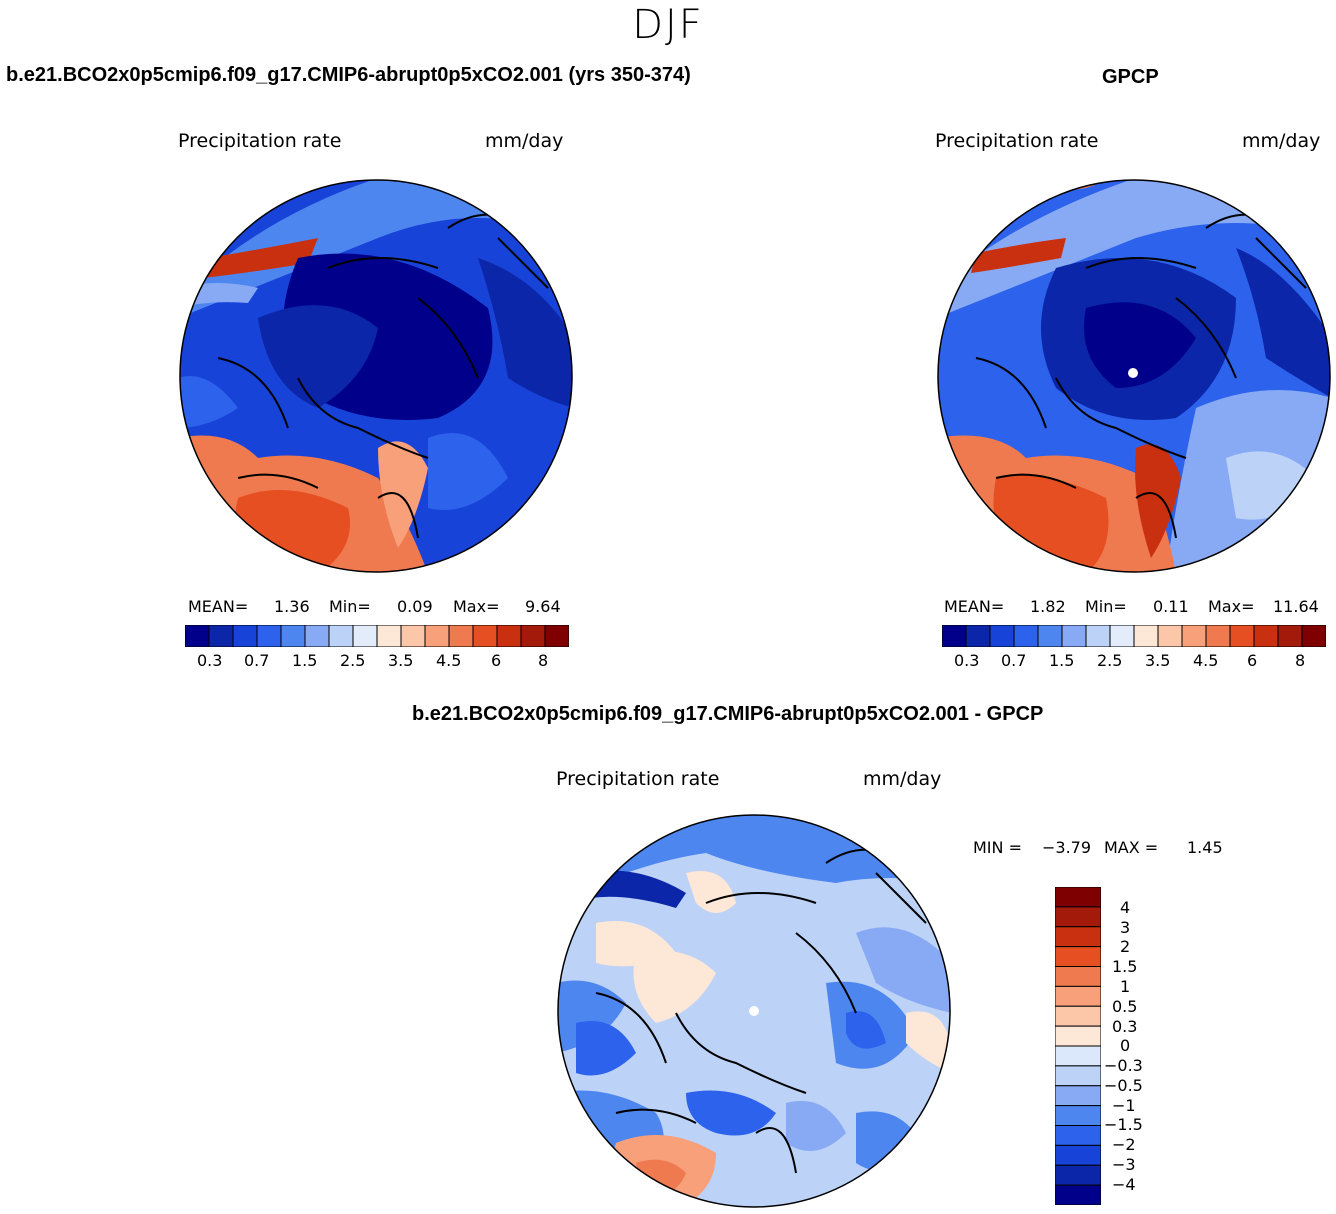 The width and height of the screenshot is (1336, 1214). I want to click on diff-max-label: MAX =, so click(1131, 847).